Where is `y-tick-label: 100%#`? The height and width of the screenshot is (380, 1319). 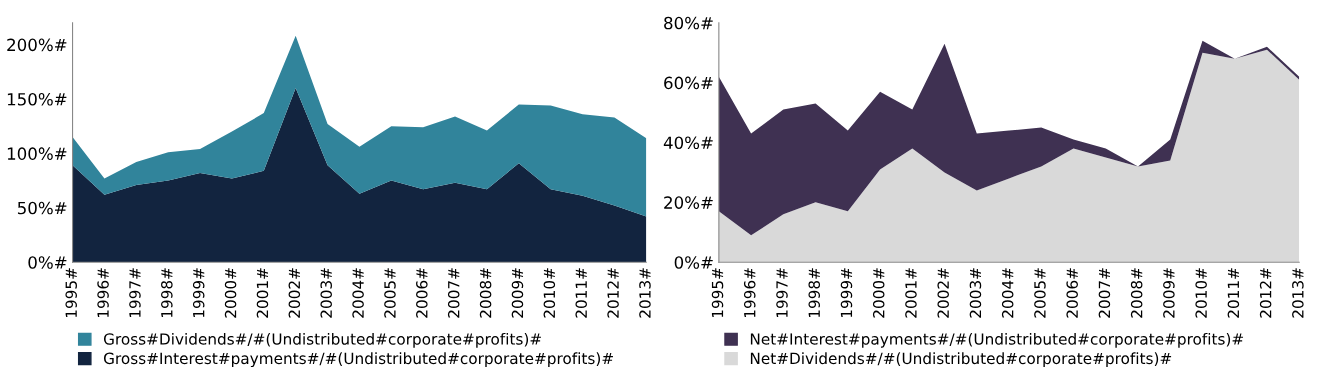
y-tick-label: 100%# is located at coordinates (37, 153).